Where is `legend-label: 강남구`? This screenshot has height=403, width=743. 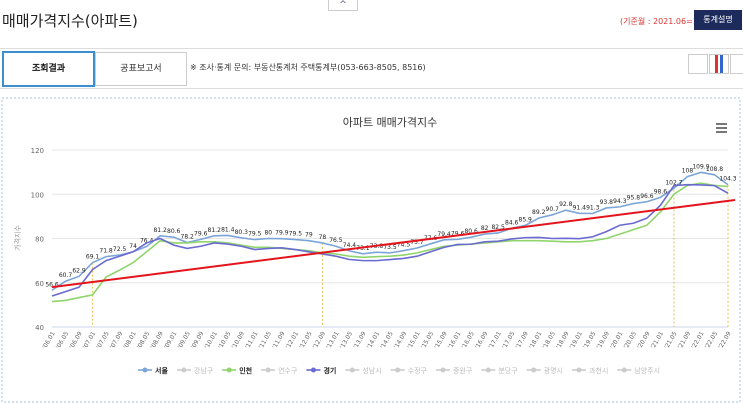
legend-label: 강남구 is located at coordinates (204, 370).